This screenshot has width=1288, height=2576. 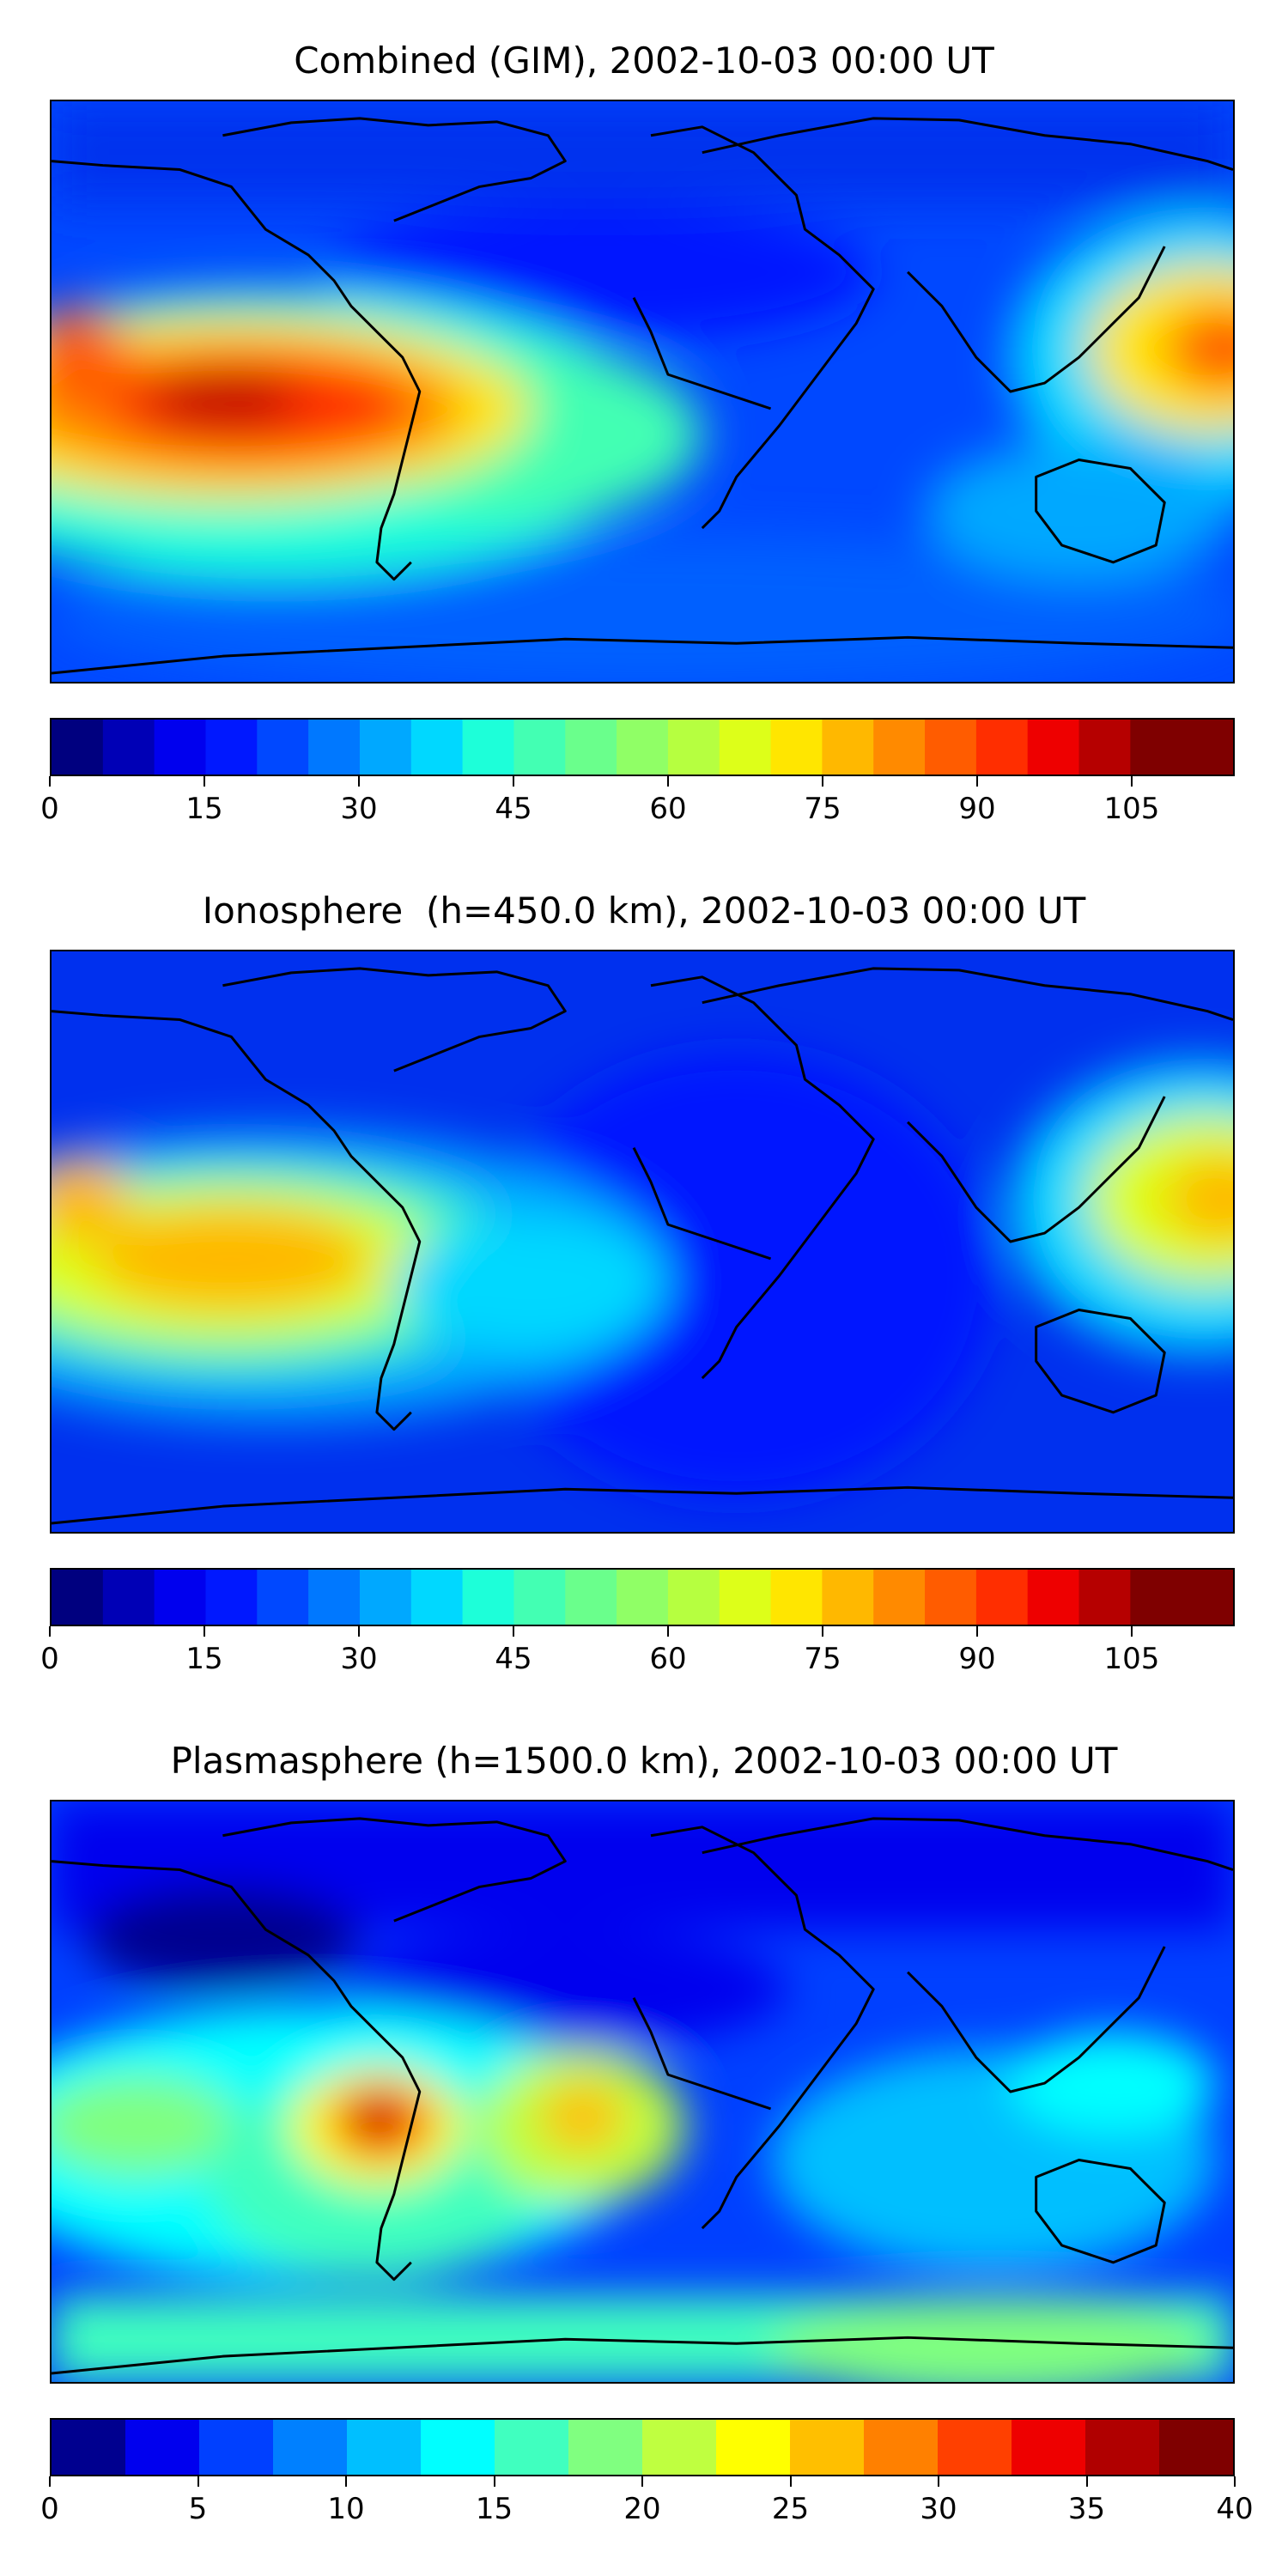 What do you see at coordinates (1131, 1659) in the screenshot?
I see `colorbar-tick-label: 105` at bounding box center [1131, 1659].